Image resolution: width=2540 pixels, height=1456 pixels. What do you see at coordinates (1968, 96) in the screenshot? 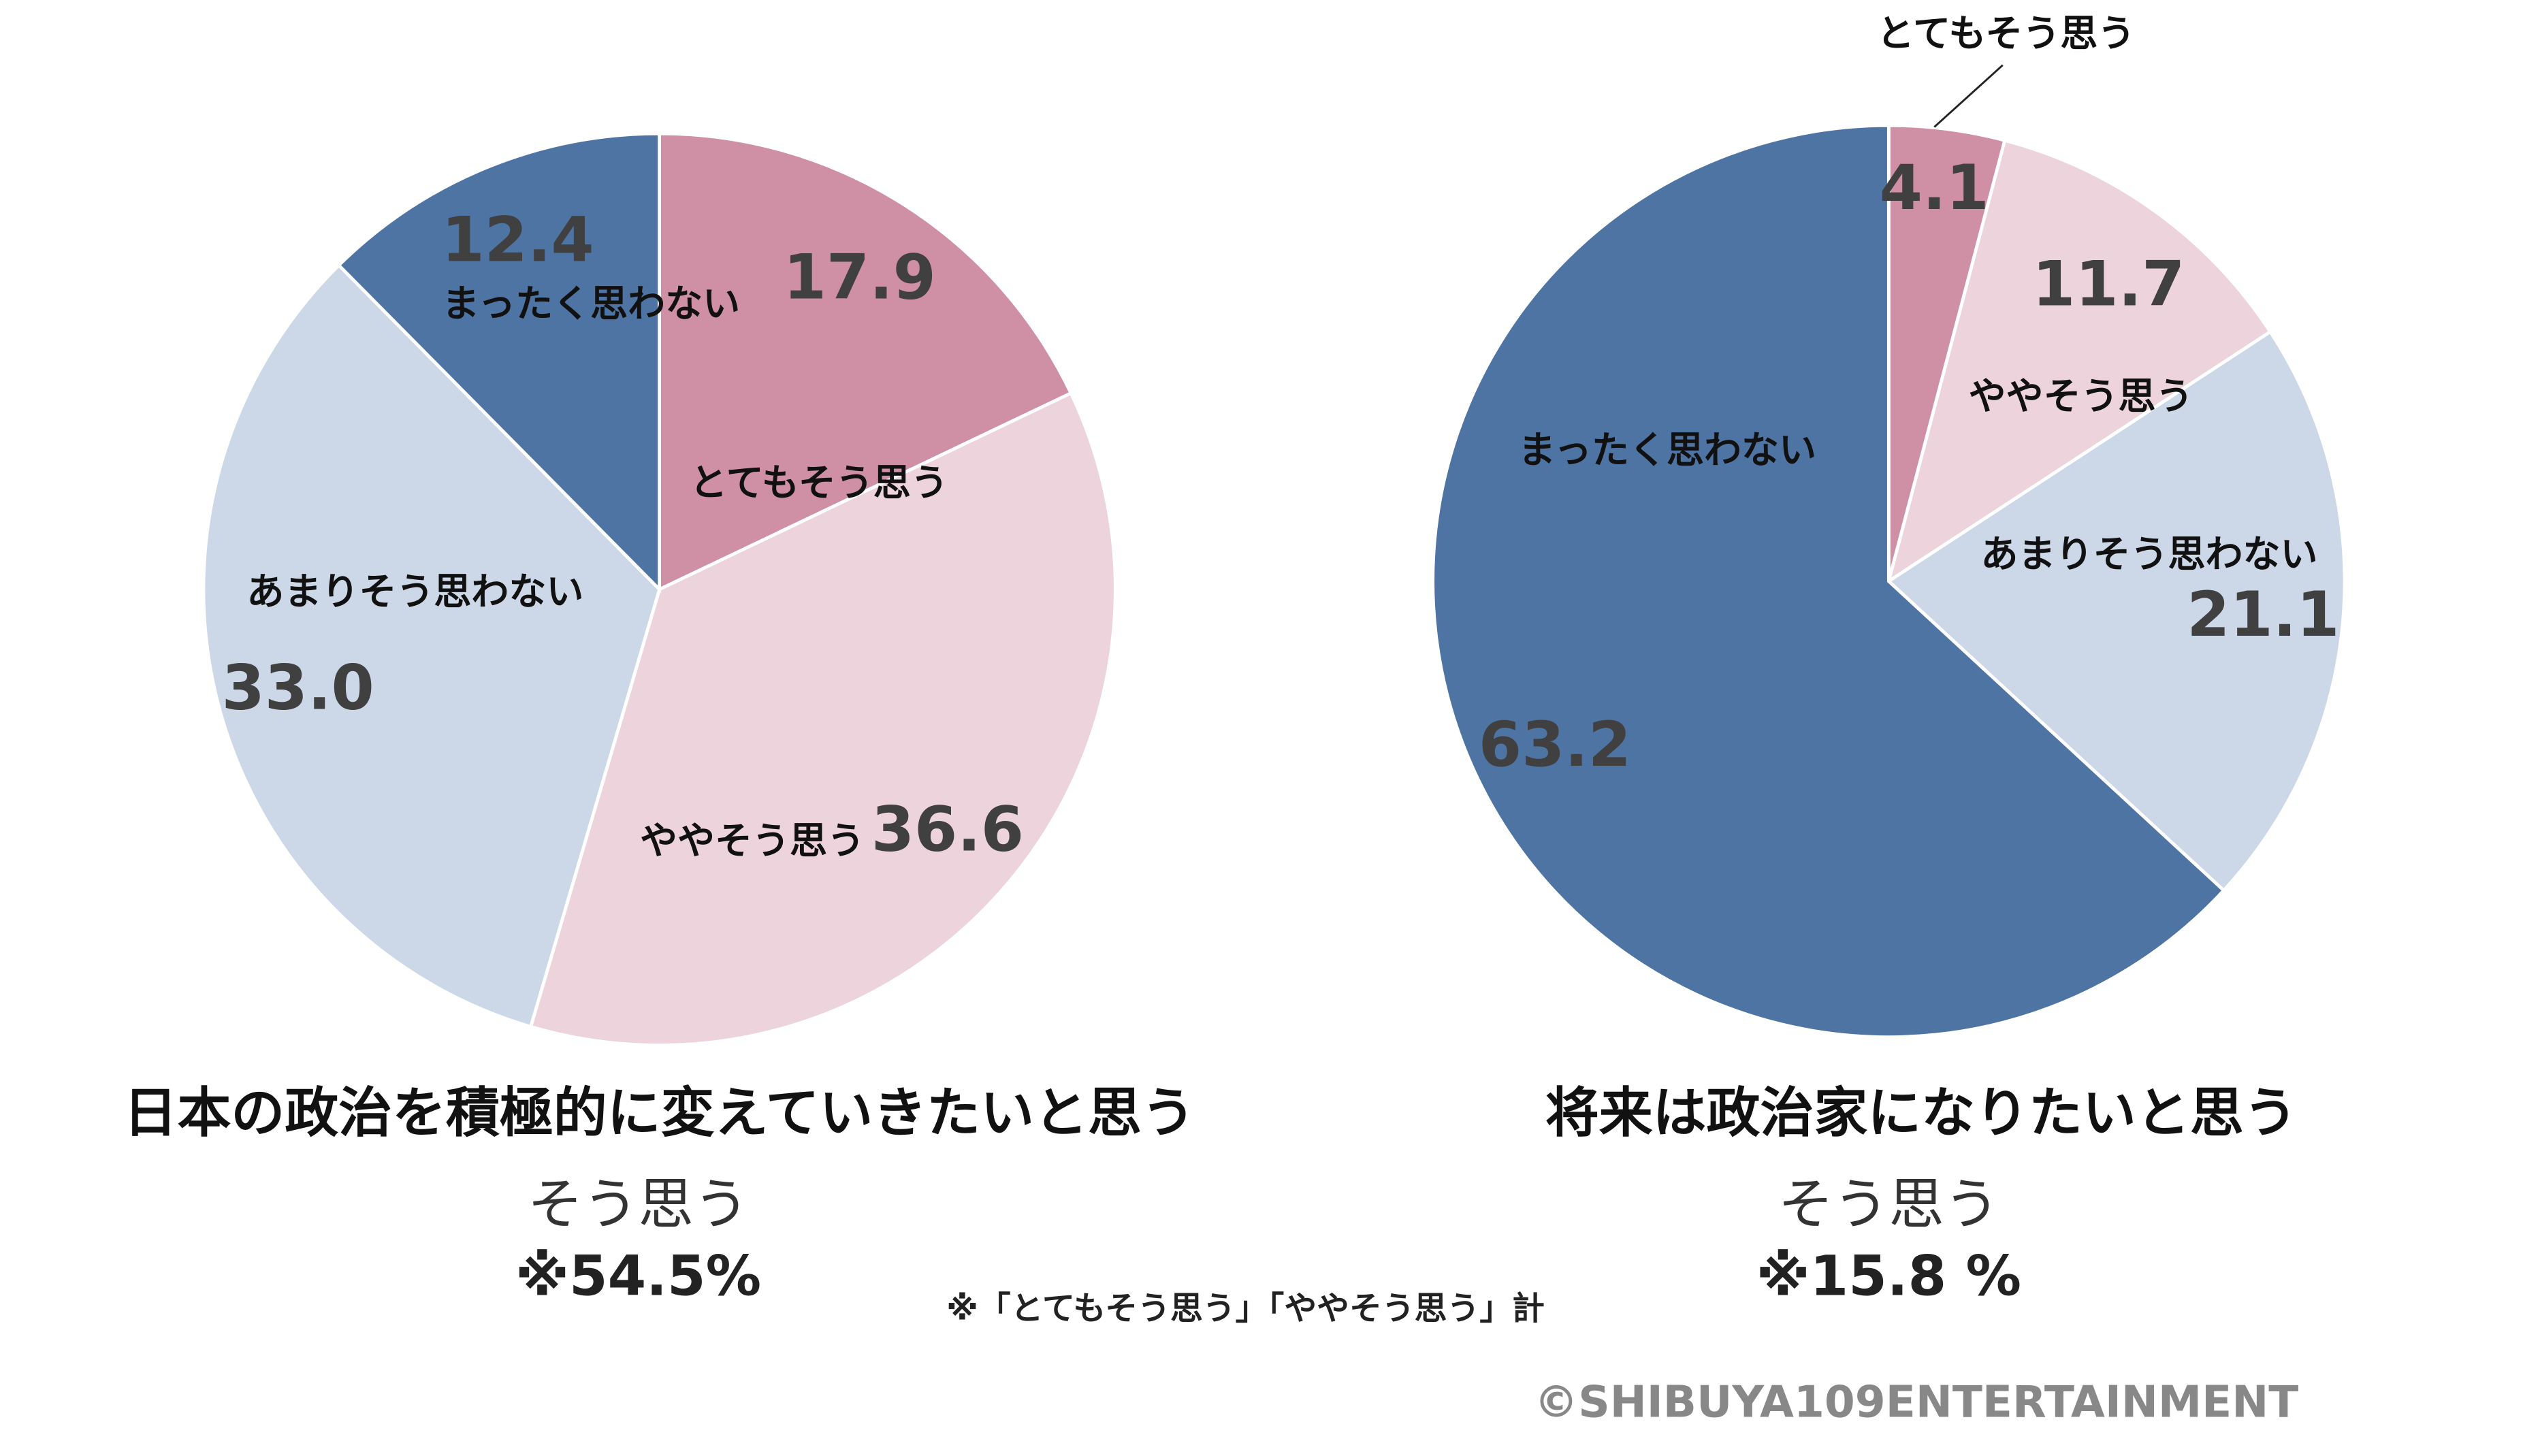
I see `leader-line` at bounding box center [1968, 96].